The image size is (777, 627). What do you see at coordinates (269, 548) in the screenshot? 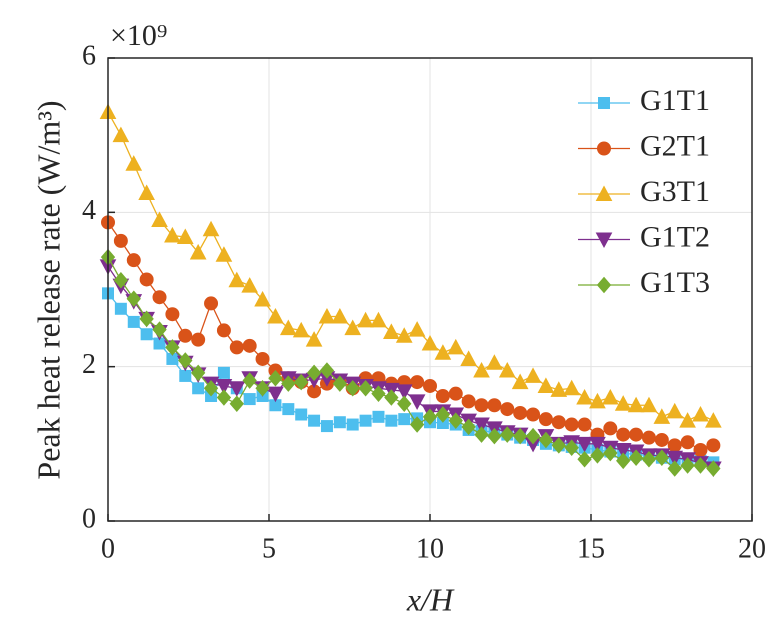
I see `x-tick-label: 5` at bounding box center [269, 548].